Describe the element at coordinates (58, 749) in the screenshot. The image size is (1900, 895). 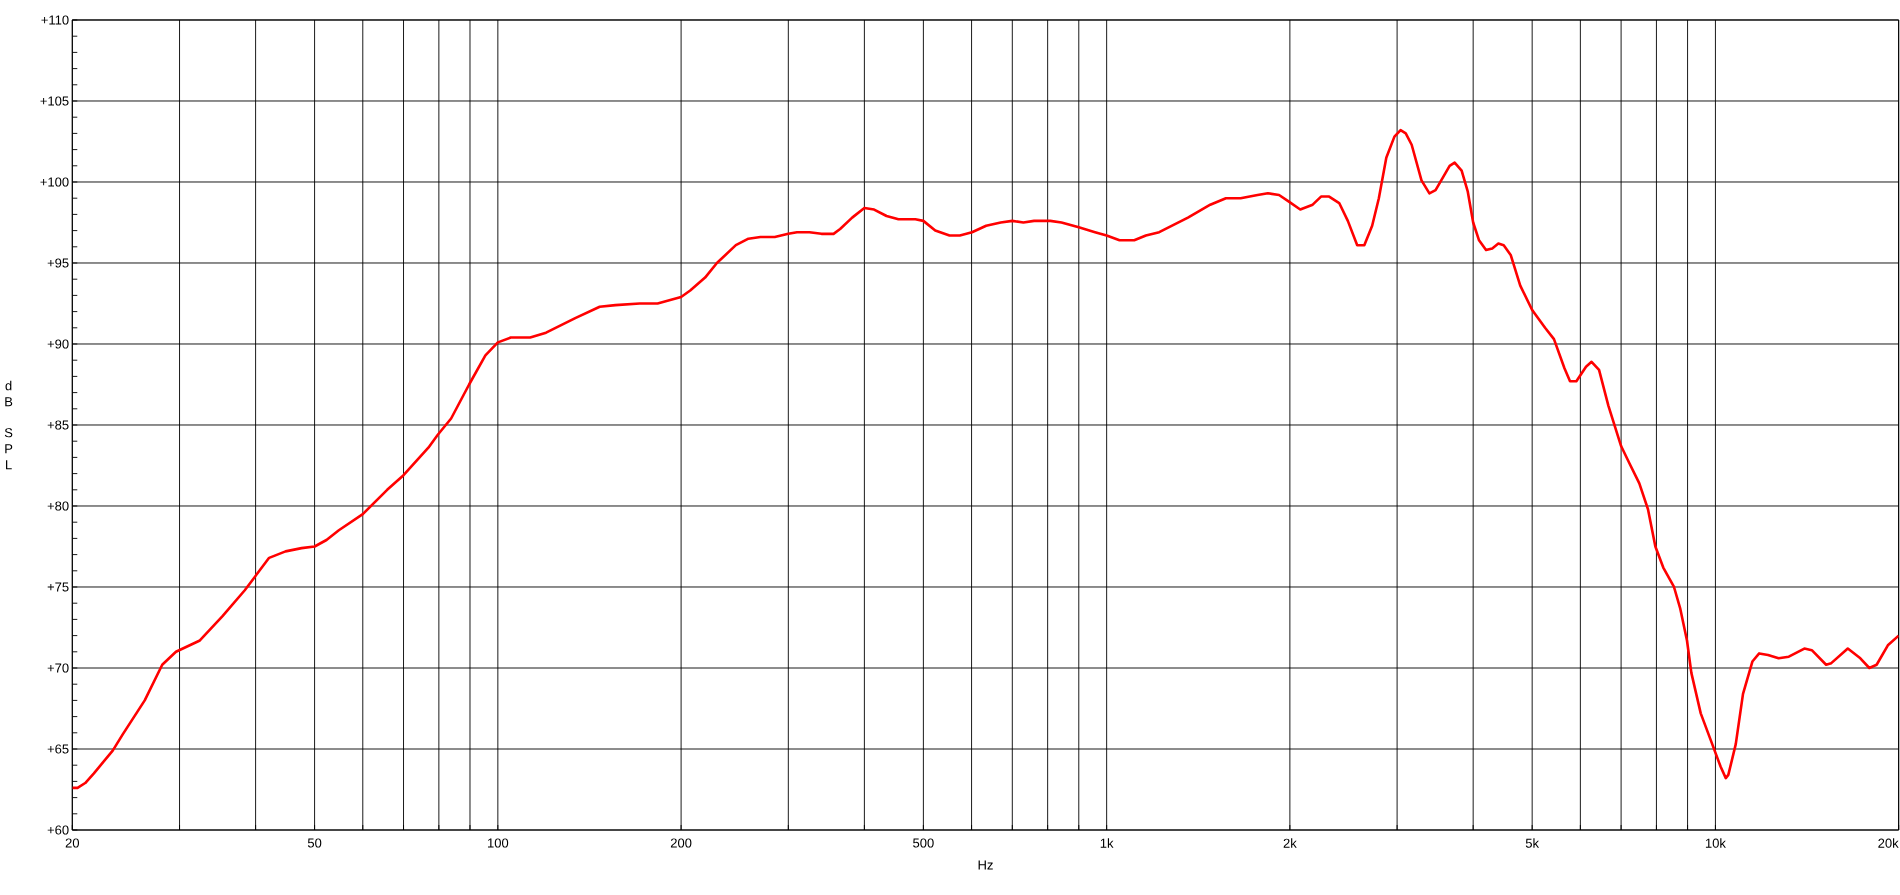
I see `y-tick-label: +65` at that location.